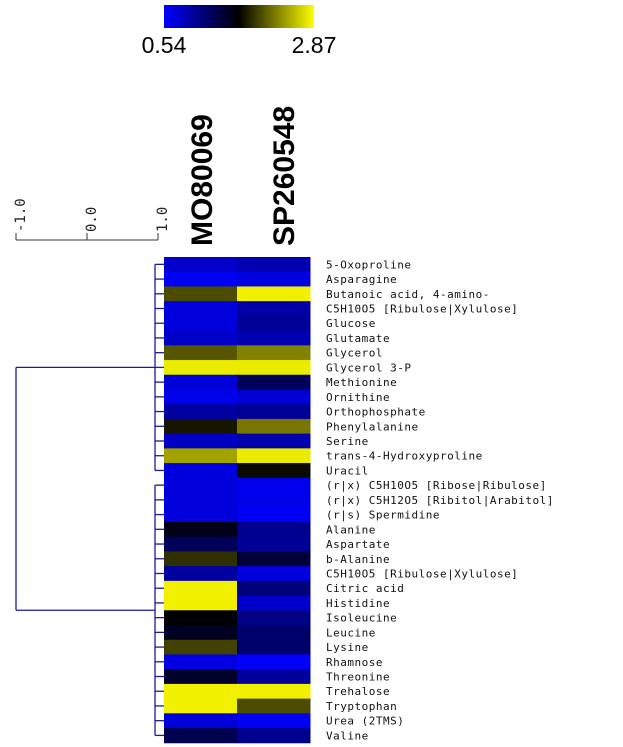  What do you see at coordinates (347, 735) in the screenshot?
I see `row-label: Valine` at bounding box center [347, 735].